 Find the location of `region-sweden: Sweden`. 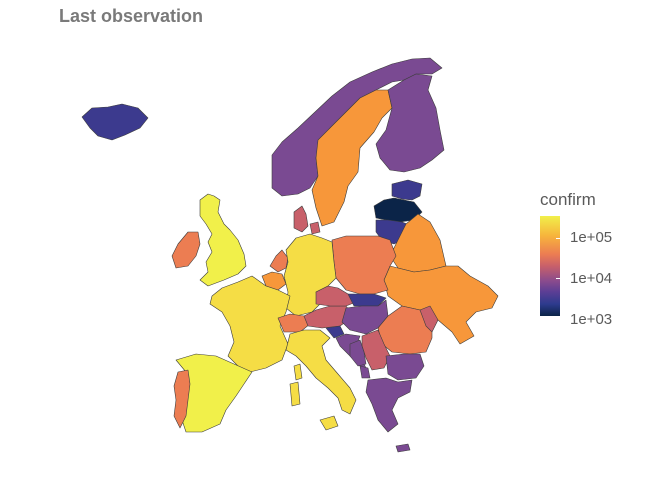

region-sweden: Sweden is located at coordinates (352, 158).